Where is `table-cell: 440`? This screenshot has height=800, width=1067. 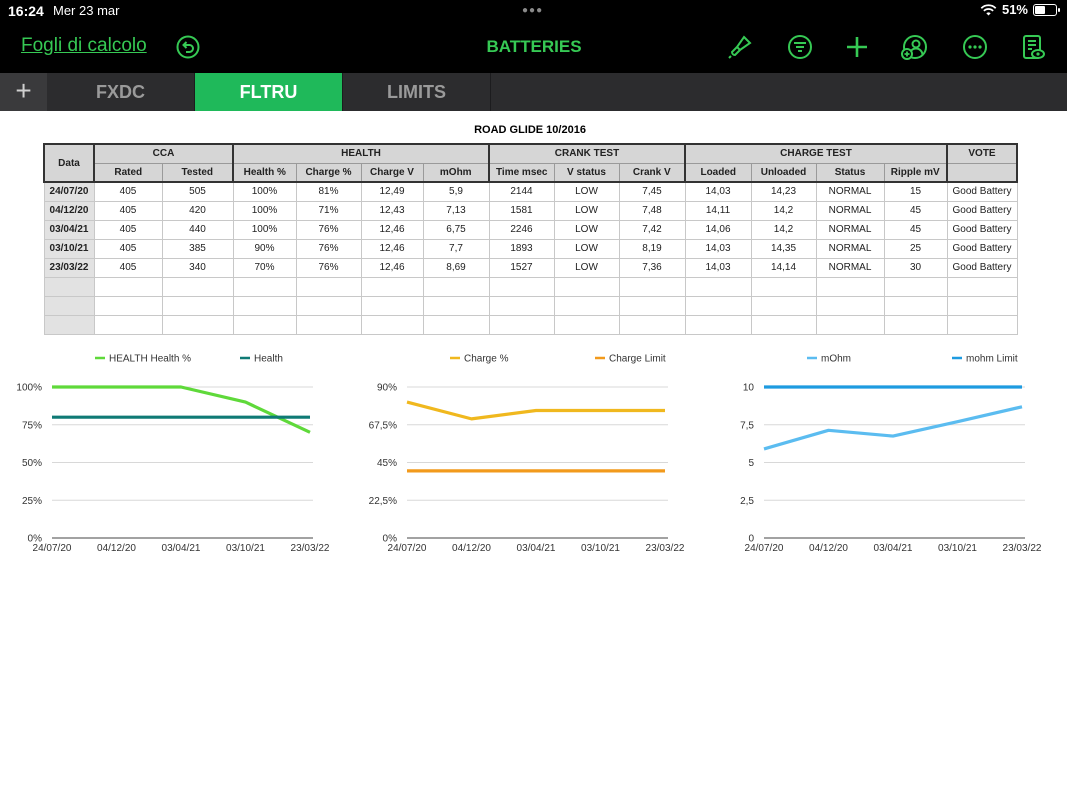 table-cell: 440 is located at coordinates (197, 229).